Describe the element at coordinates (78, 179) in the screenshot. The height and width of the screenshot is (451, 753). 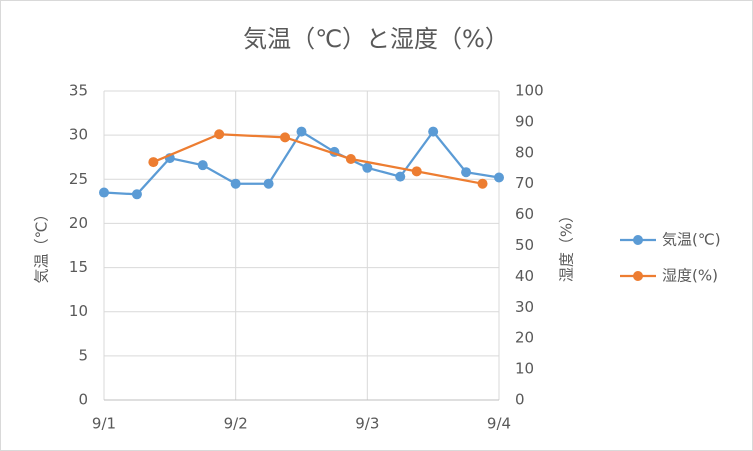
I see `y-tick-label: 25` at that location.